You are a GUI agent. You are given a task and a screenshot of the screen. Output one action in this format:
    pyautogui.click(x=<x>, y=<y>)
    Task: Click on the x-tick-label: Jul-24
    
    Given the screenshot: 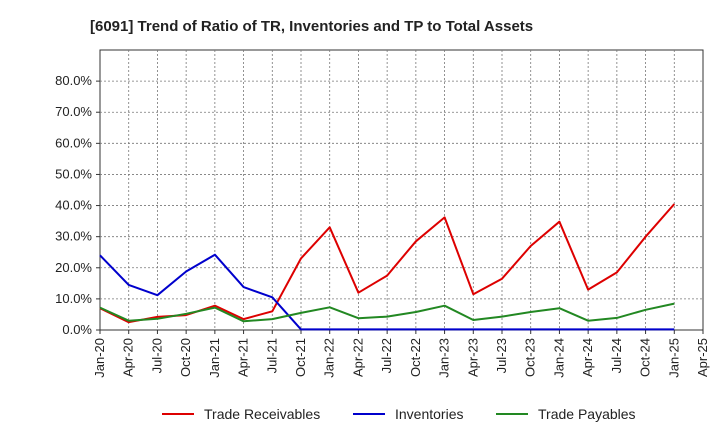 What is the action you would take?
    pyautogui.click(x=616, y=355)
    